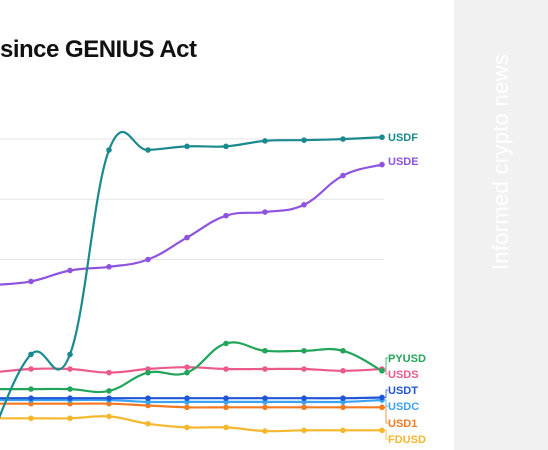 Image resolution: width=548 pixels, height=450 pixels. What do you see at coordinates (386, 415) in the screenshot?
I see `label-connector-usd1` at bounding box center [386, 415].